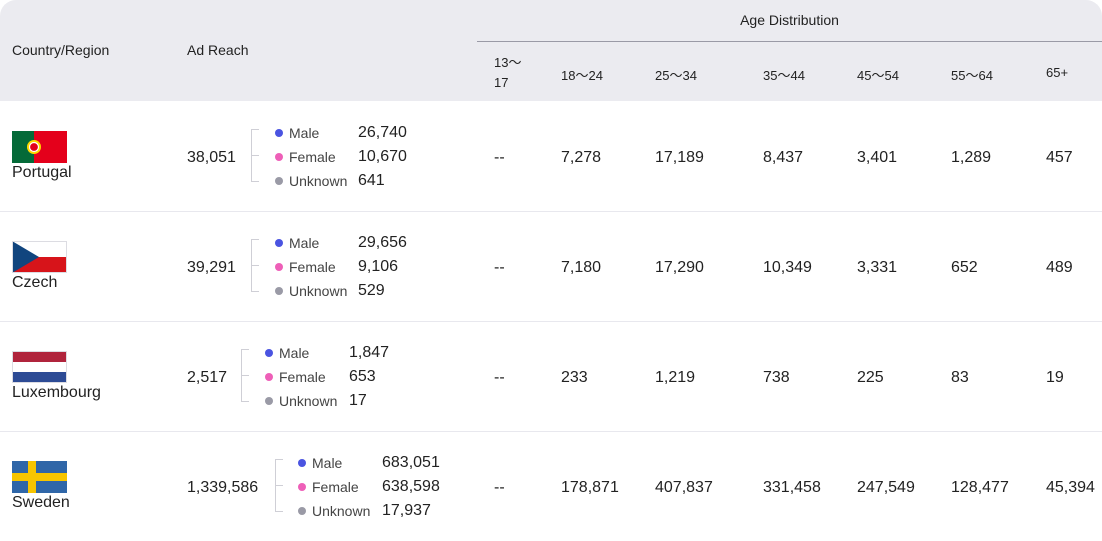 This screenshot has height=541, width=1102. Describe the element at coordinates (61, 50) in the screenshot. I see `header-country: Country/Region` at that location.